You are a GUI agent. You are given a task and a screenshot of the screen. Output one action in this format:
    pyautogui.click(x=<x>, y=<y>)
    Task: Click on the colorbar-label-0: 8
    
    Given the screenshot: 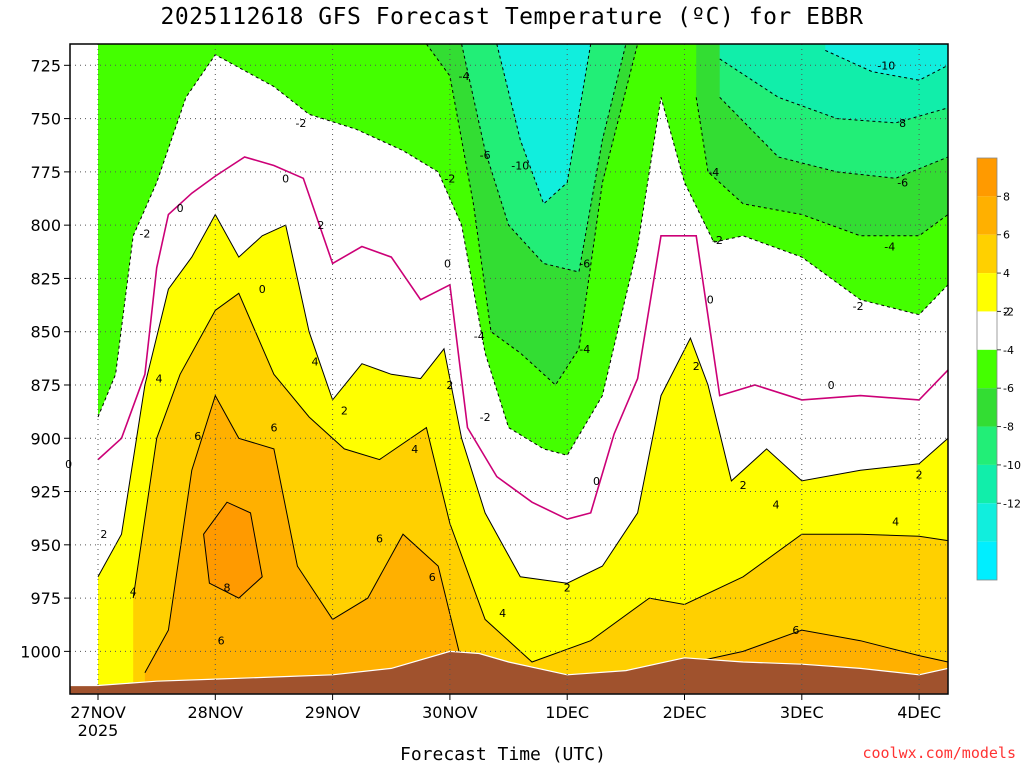 What is the action you would take?
    pyautogui.click(x=1006, y=196)
    